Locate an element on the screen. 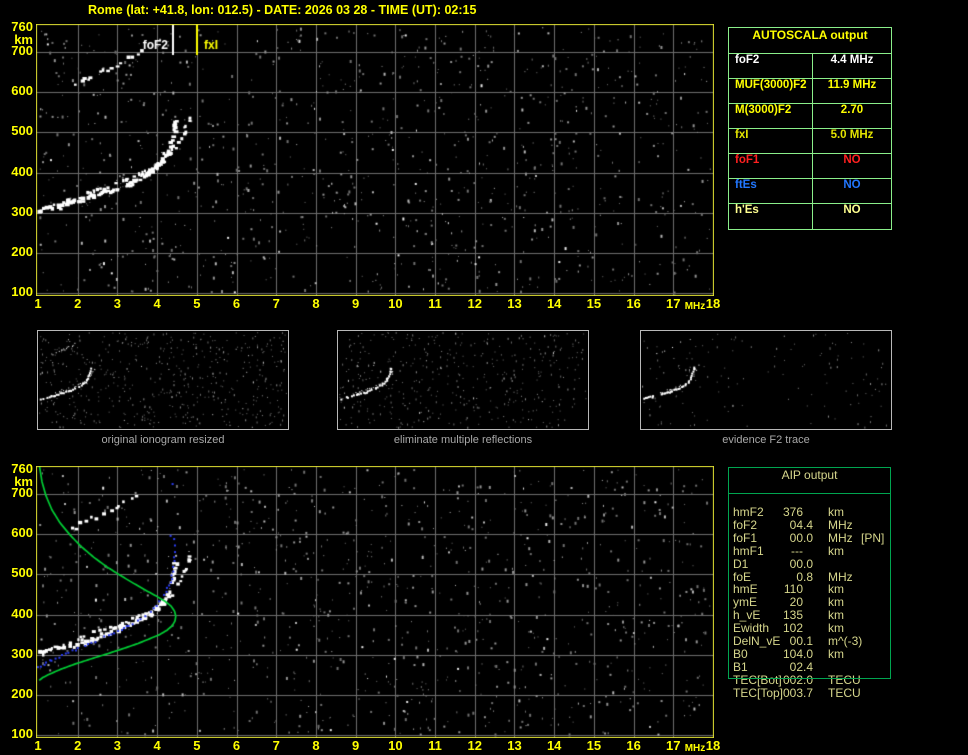 The image size is (968, 755). y-axis-unit-label: km is located at coordinates (23, 482).